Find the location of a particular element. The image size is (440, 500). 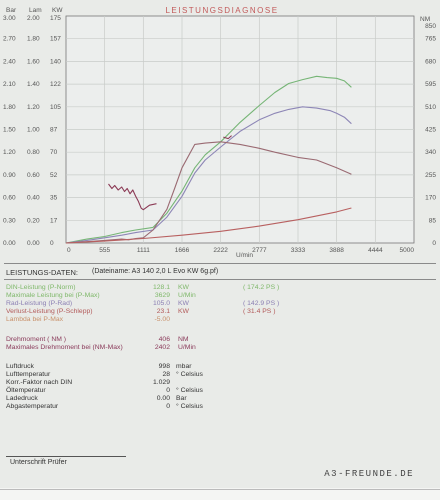

row-label: Maximales Drehmoment bei (NM-Max) is located at coordinates (64, 347).